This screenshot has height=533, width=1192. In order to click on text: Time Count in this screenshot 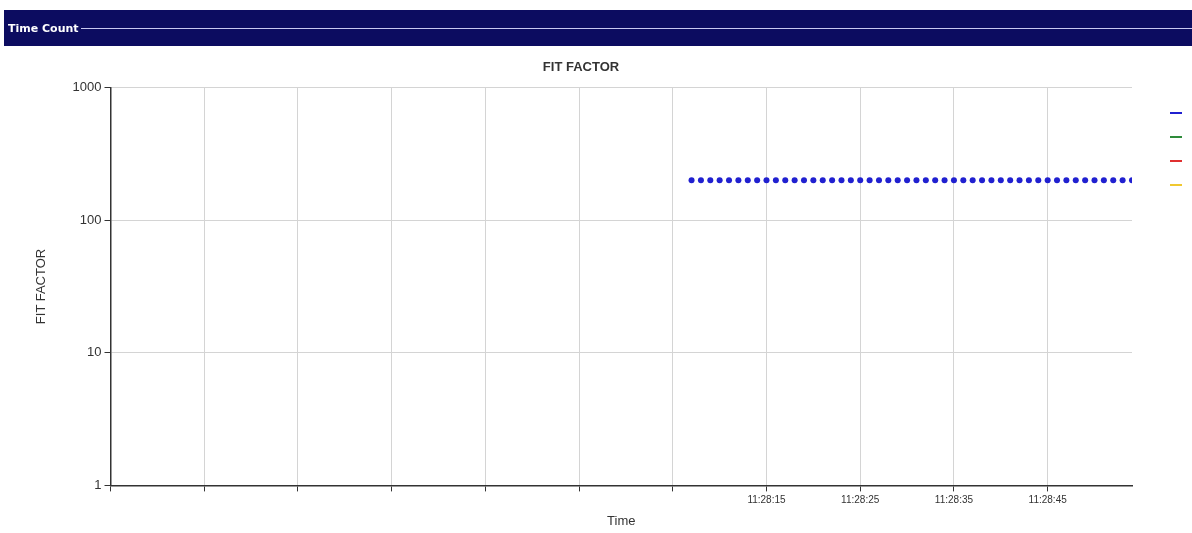, I will do `click(43, 28)`.